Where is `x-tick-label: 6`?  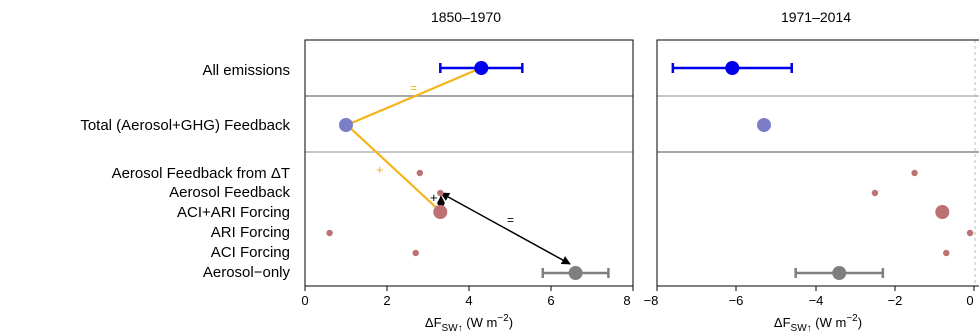
x-tick-label: 6 is located at coordinates (550, 300).